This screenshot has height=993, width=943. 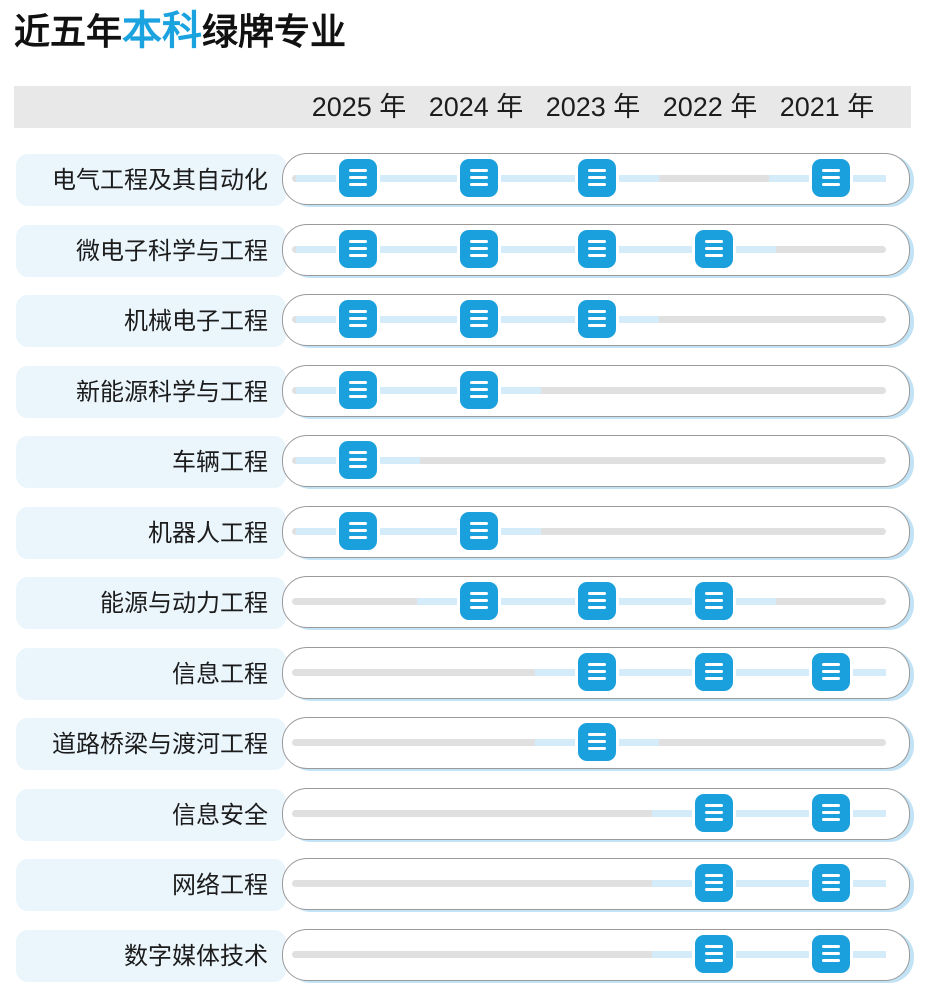 I want to click on year-label-2023: 2023 年, so click(x=593, y=107).